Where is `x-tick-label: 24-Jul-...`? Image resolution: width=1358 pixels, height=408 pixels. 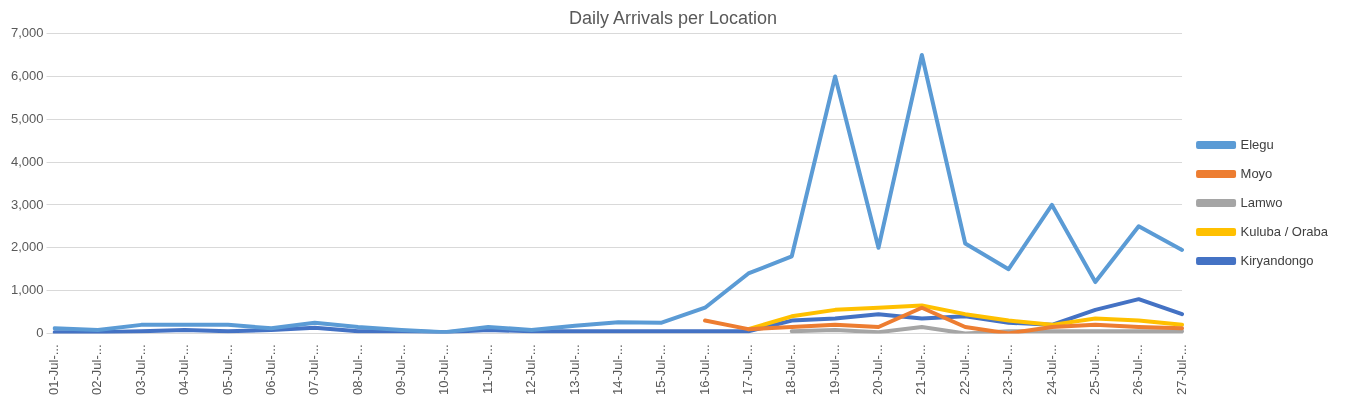 x-tick-label: 24-Jul-... is located at coordinates (1051, 370).